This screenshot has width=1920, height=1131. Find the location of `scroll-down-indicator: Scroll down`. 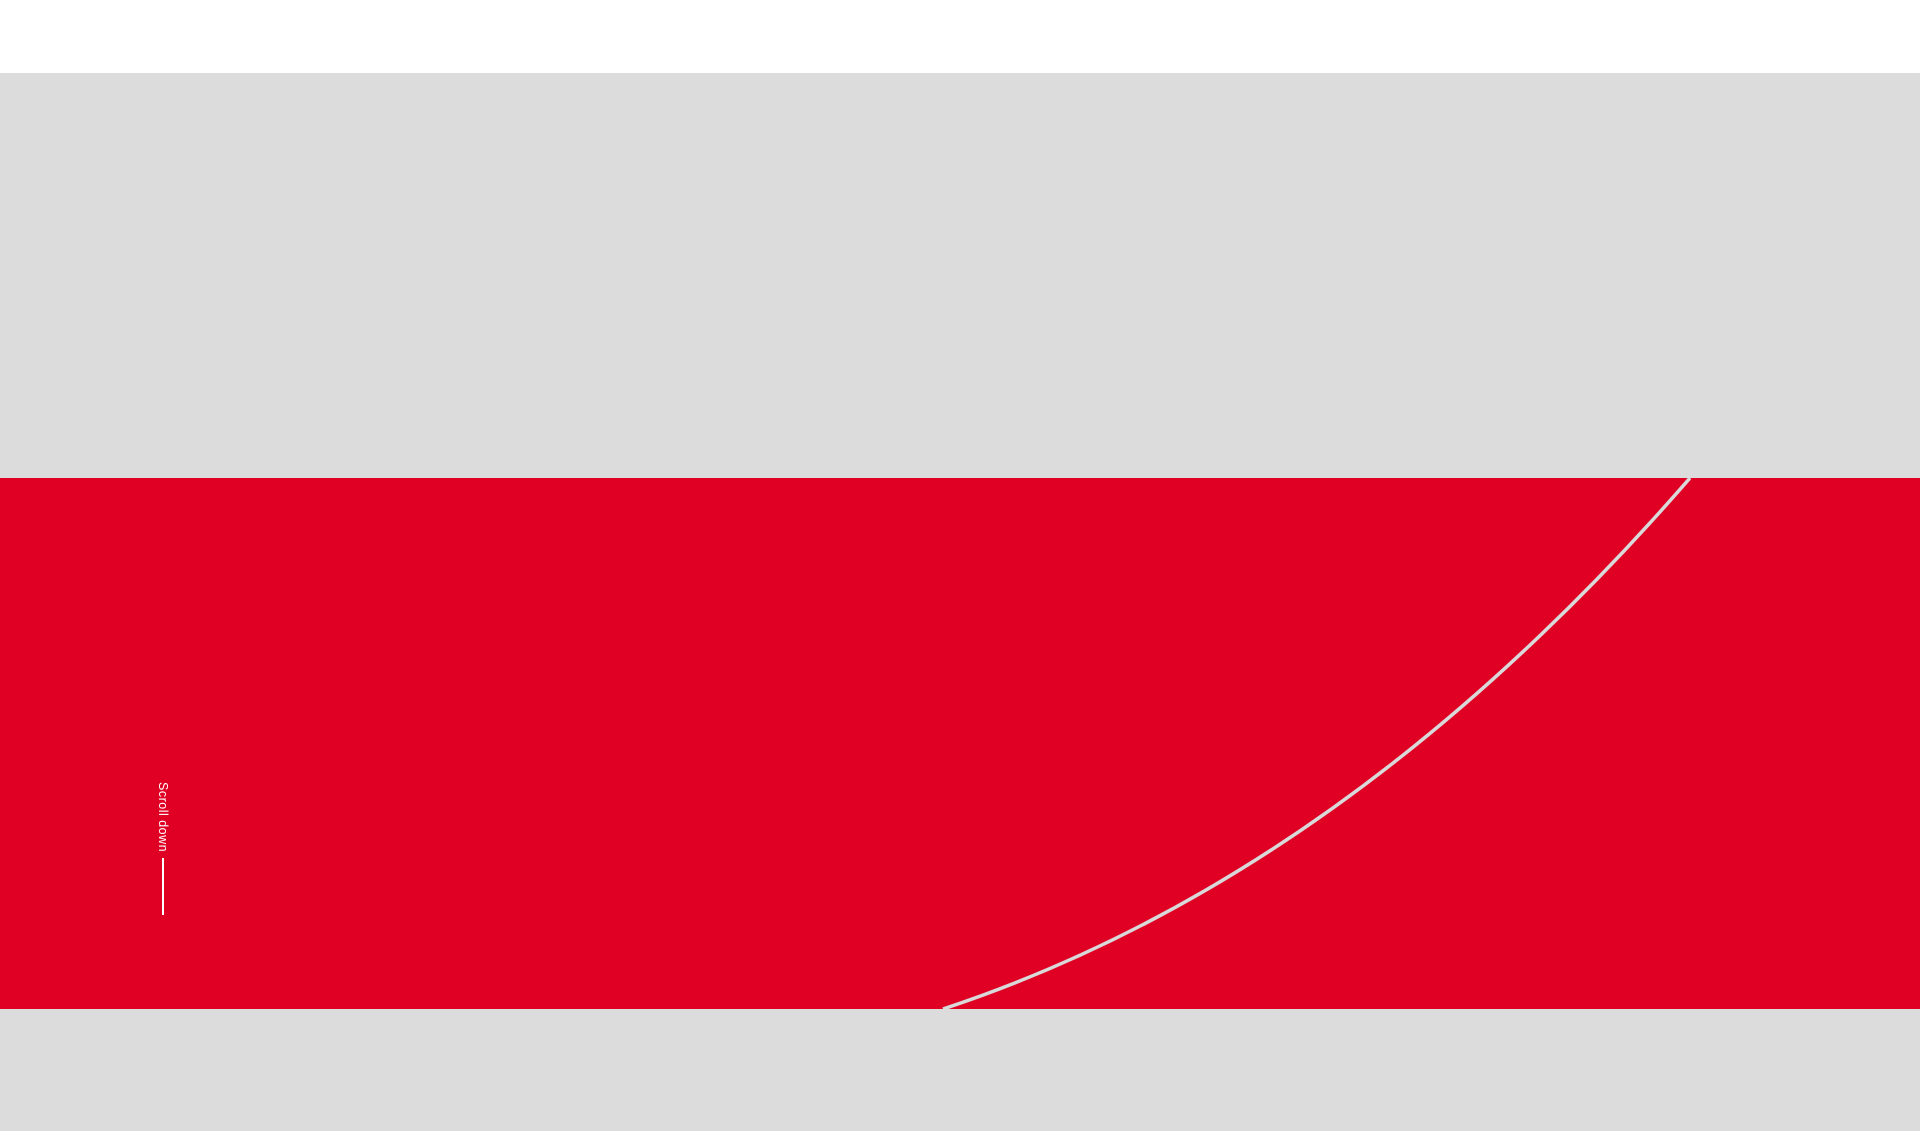

scroll-down-indicator: Scroll down is located at coordinates (163, 849).